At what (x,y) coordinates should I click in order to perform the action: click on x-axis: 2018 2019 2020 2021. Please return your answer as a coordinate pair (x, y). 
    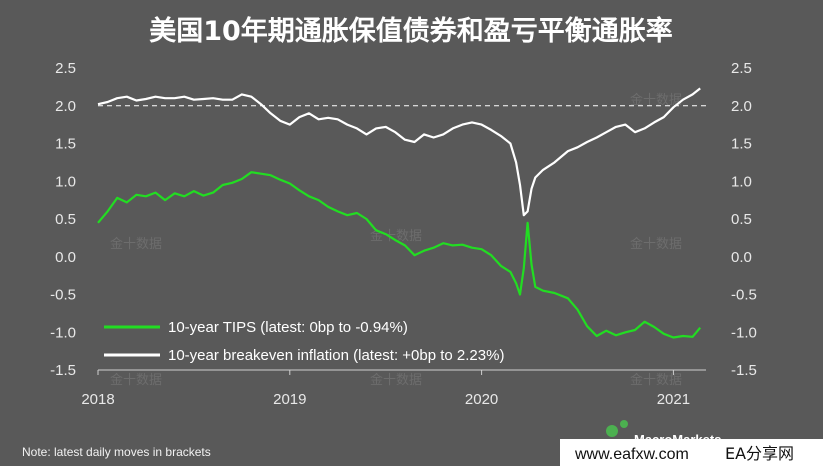
    Looking at the image, I should click on (385, 389).